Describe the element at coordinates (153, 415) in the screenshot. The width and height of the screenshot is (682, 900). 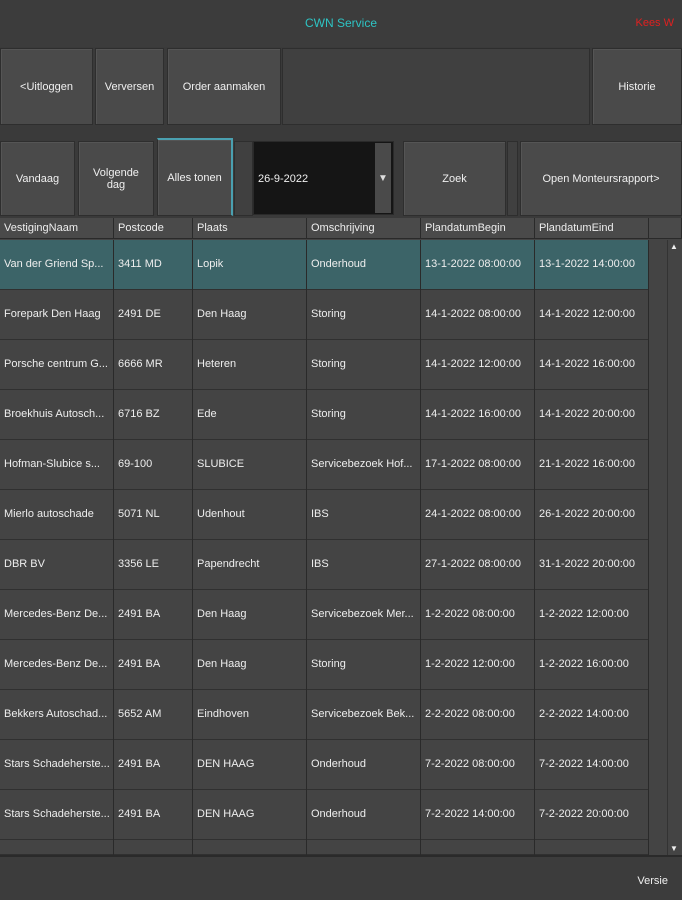
I see `cell-postcode: 6716 BZ` at that location.